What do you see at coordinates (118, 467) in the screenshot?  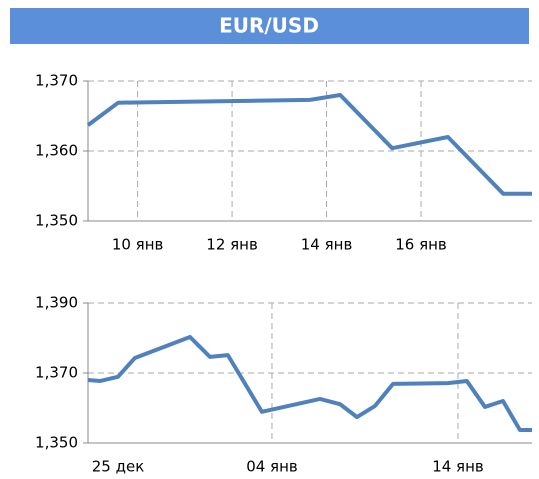 I see `x-tick-label: 25 дек` at bounding box center [118, 467].